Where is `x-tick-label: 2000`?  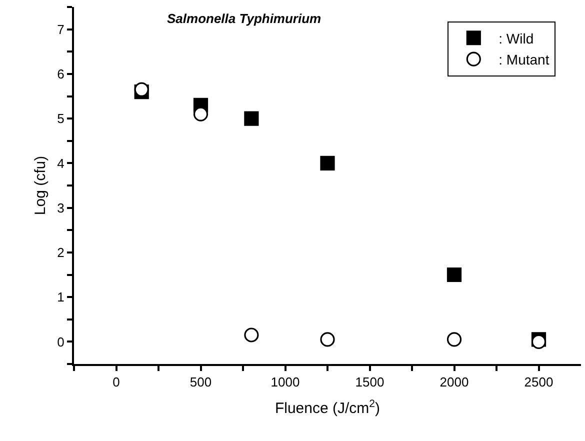 x-tick-label: 2000 is located at coordinates (454, 382).